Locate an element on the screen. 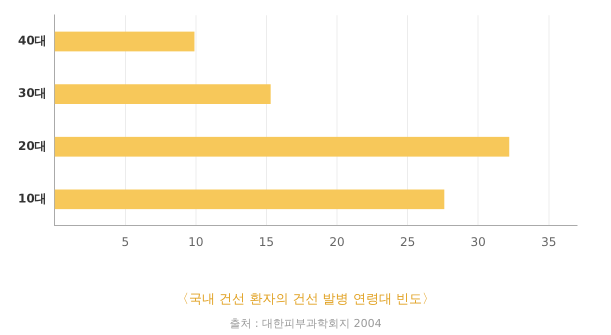 The image size is (611, 335). y-tick-label: 10대 is located at coordinates (32, 198).